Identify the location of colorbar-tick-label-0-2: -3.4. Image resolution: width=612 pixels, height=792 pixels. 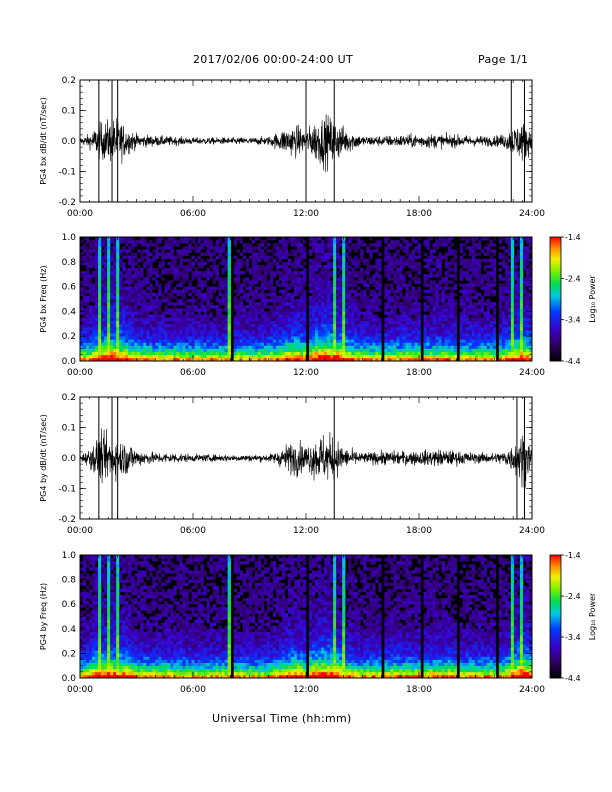
(573, 320).